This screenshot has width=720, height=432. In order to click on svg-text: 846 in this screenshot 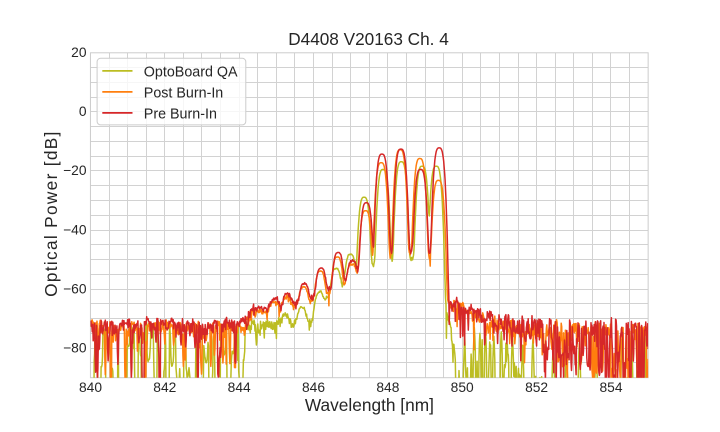, I will do `click(313, 387)`.